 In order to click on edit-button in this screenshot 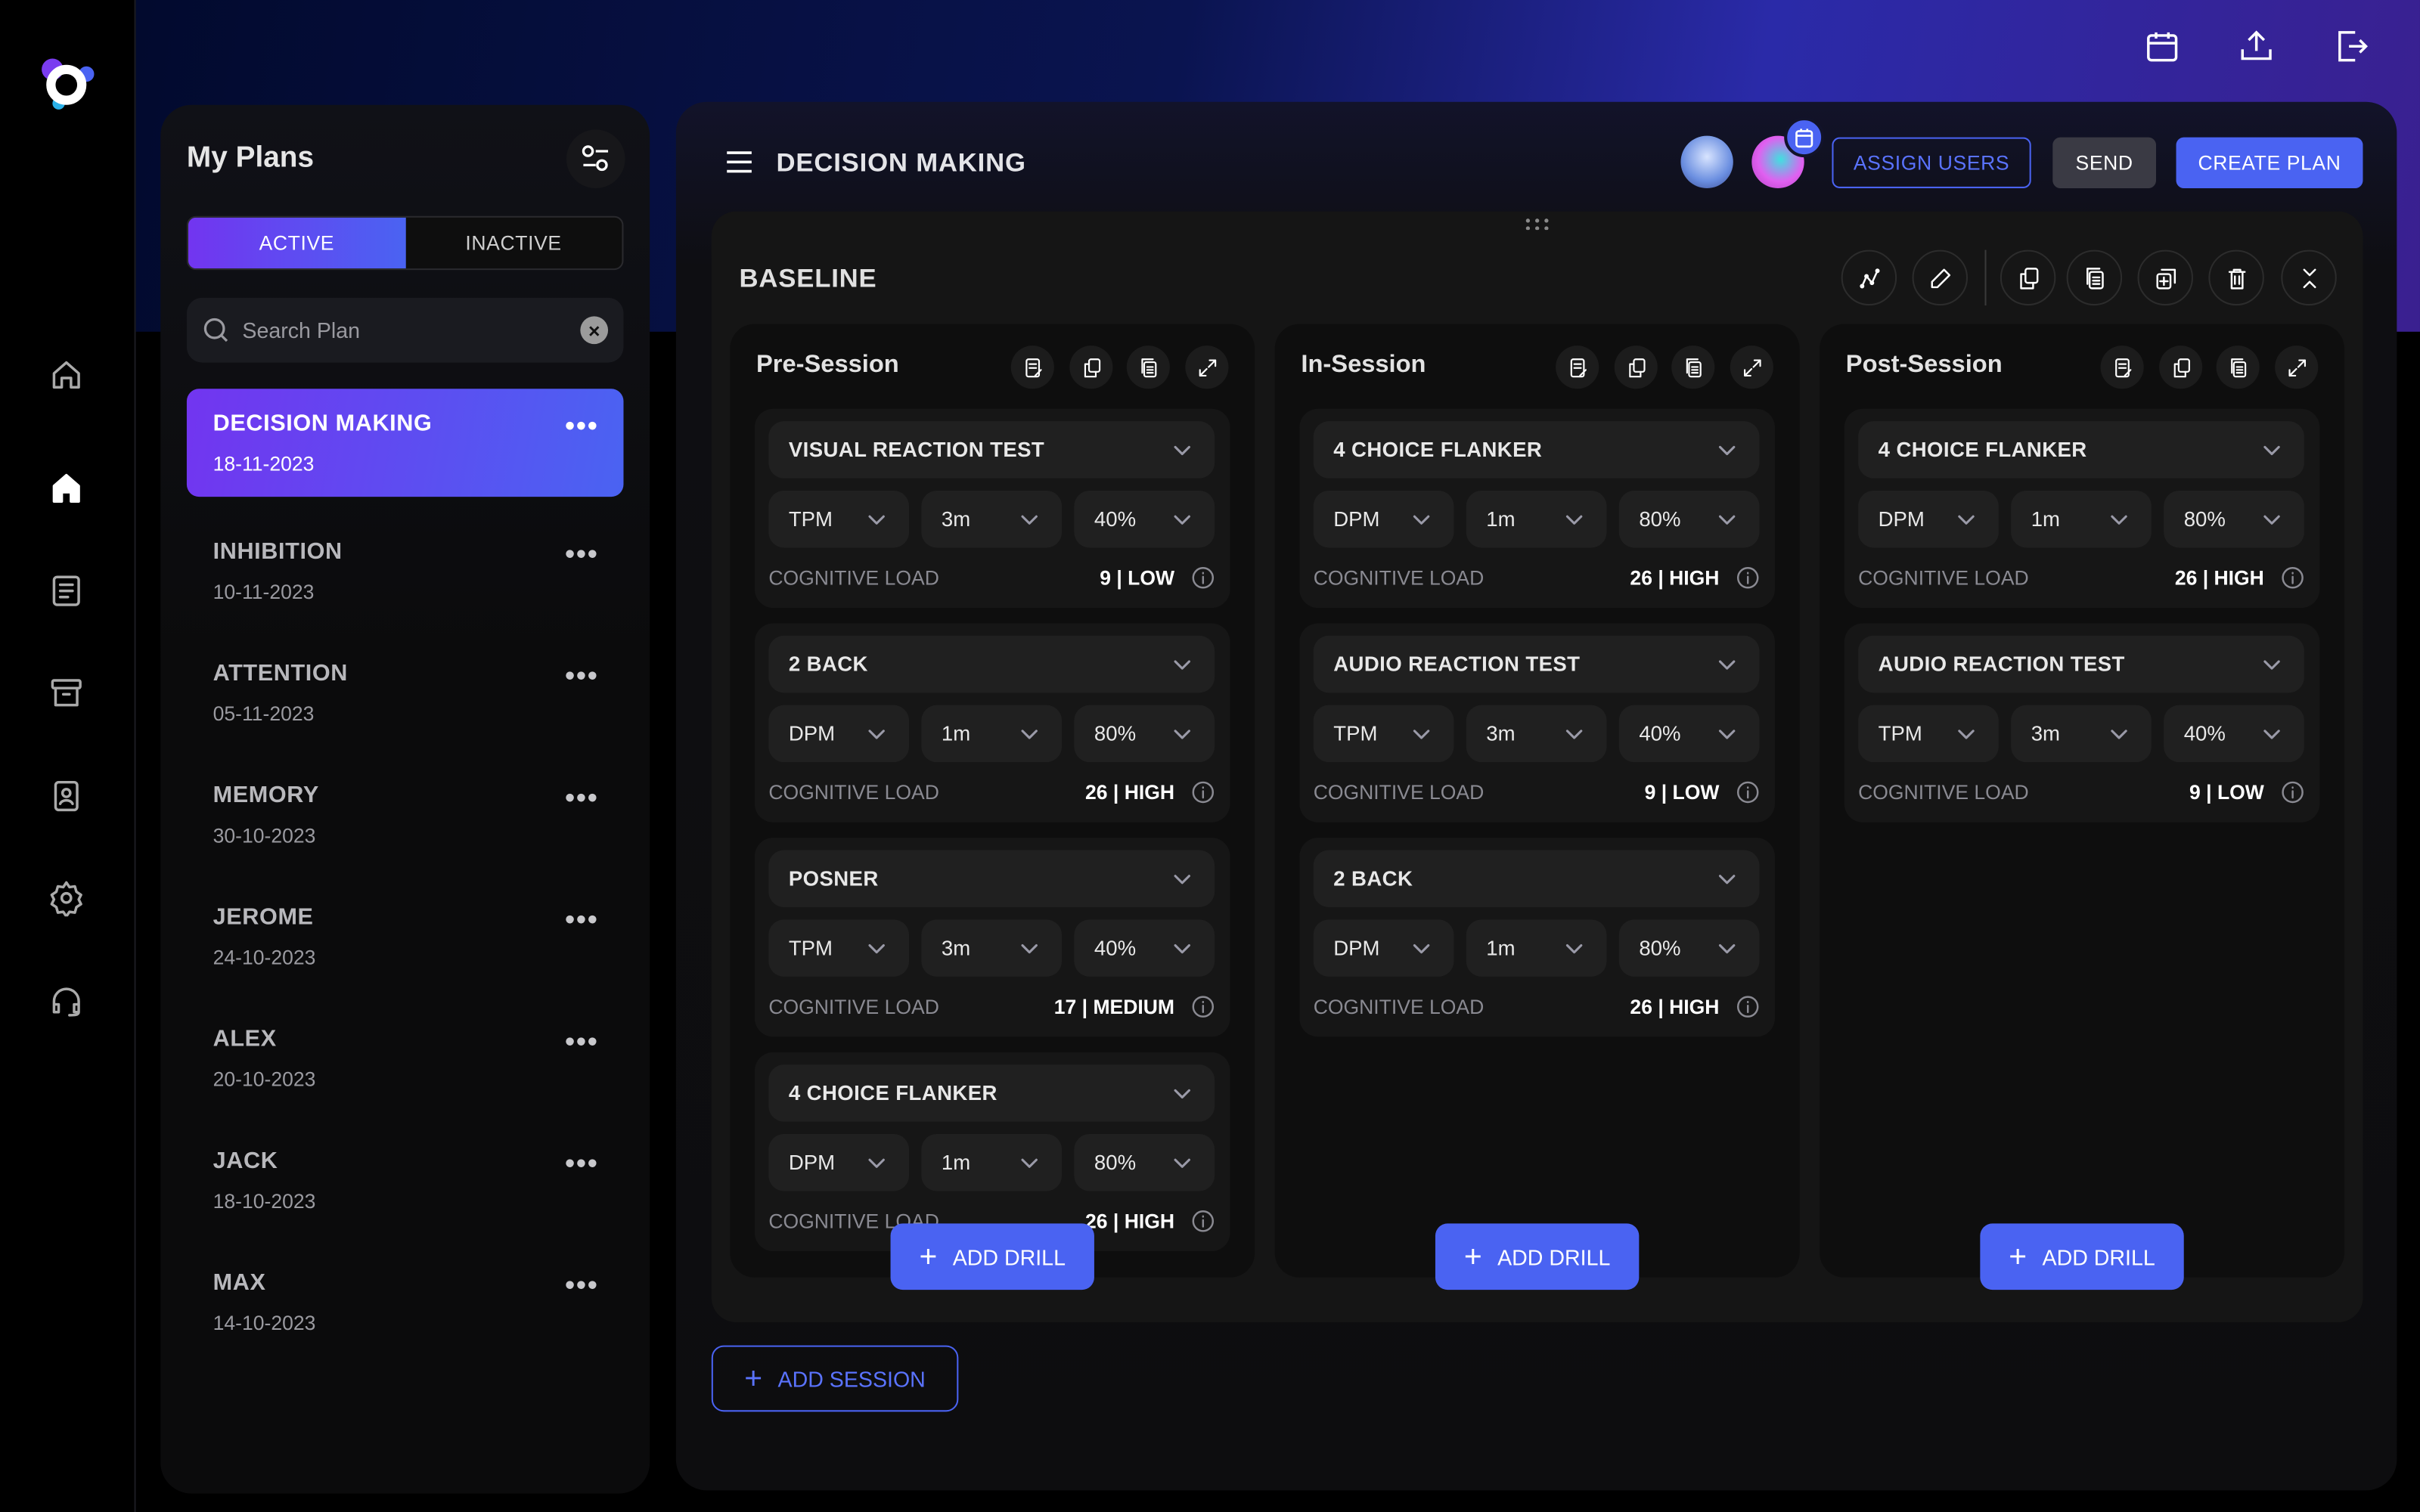, I will do `click(1940, 277)`.